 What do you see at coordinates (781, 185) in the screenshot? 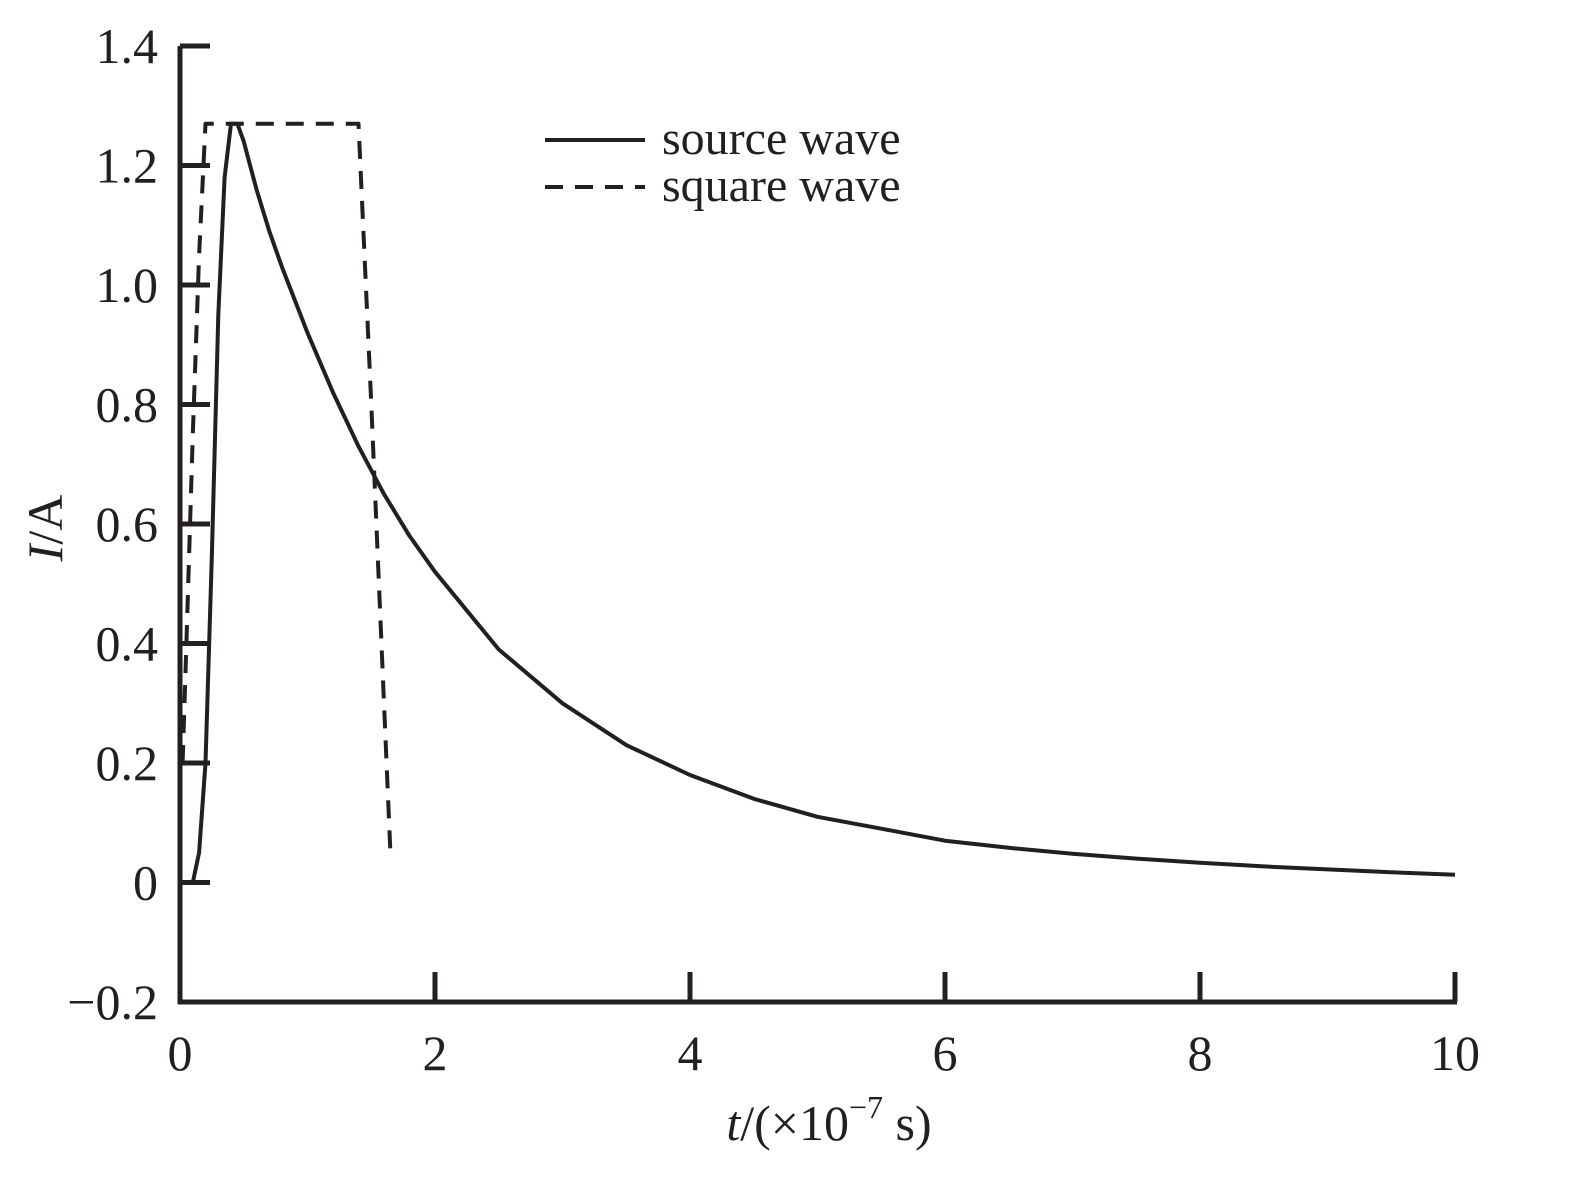
I see `legend-label-square-wave: square wave` at bounding box center [781, 185].